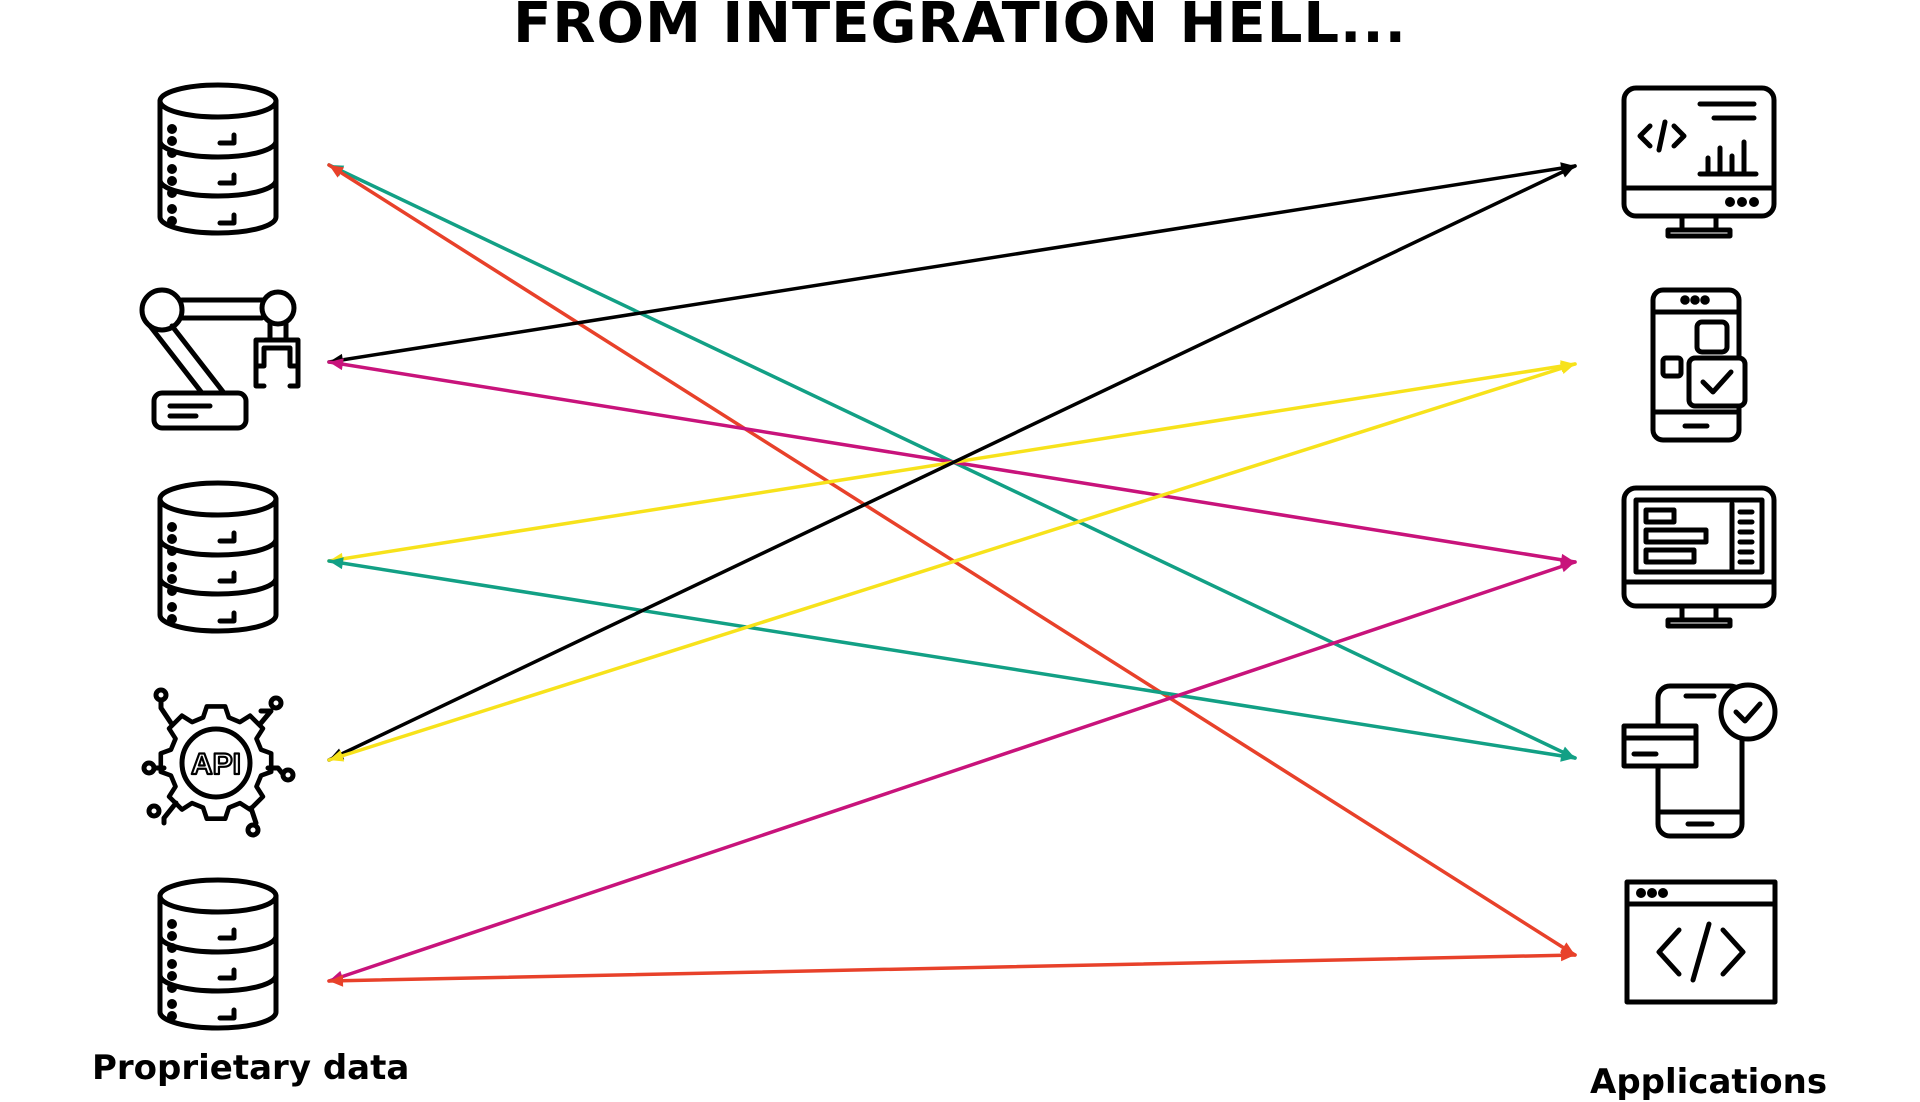 The image size is (1920, 1102). Describe the element at coordinates (1699, 365) in the screenshot. I see `mobile-app-checklist-icon` at that location.